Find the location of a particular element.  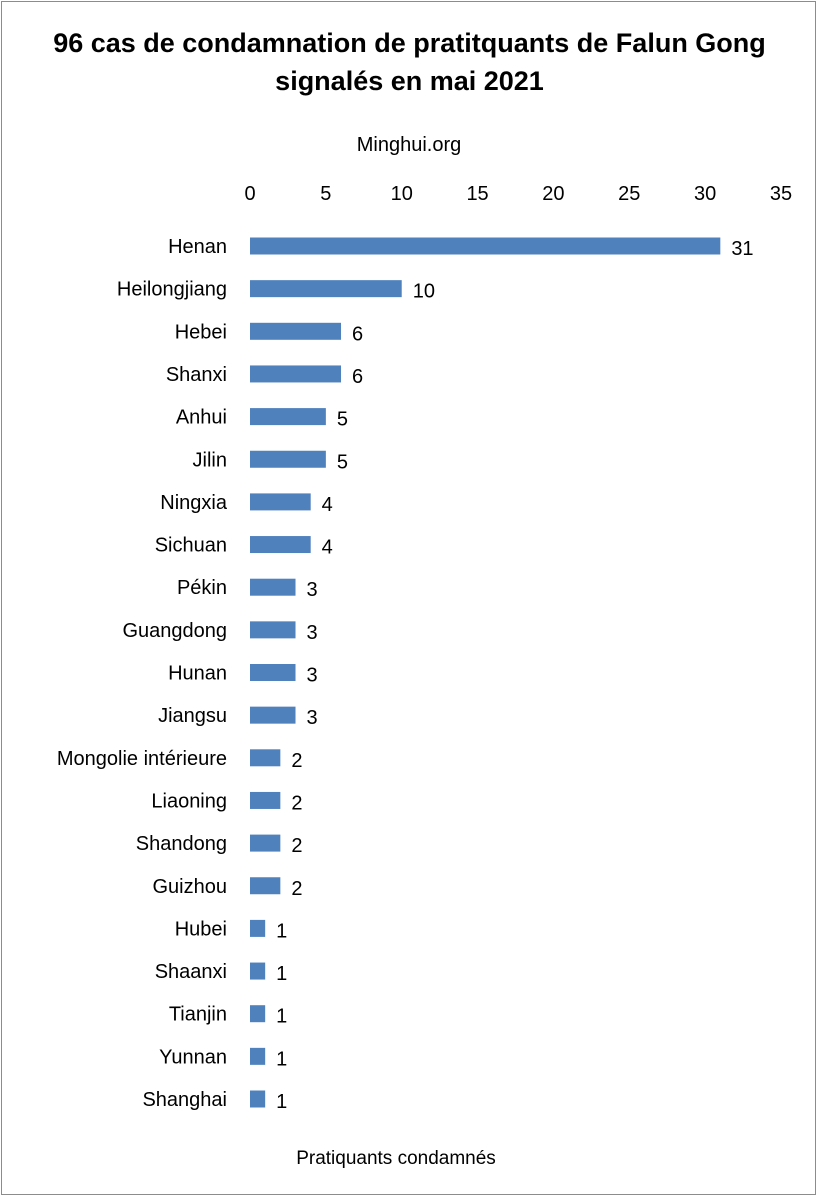

x-tick-label: 15 is located at coordinates (477, 194).